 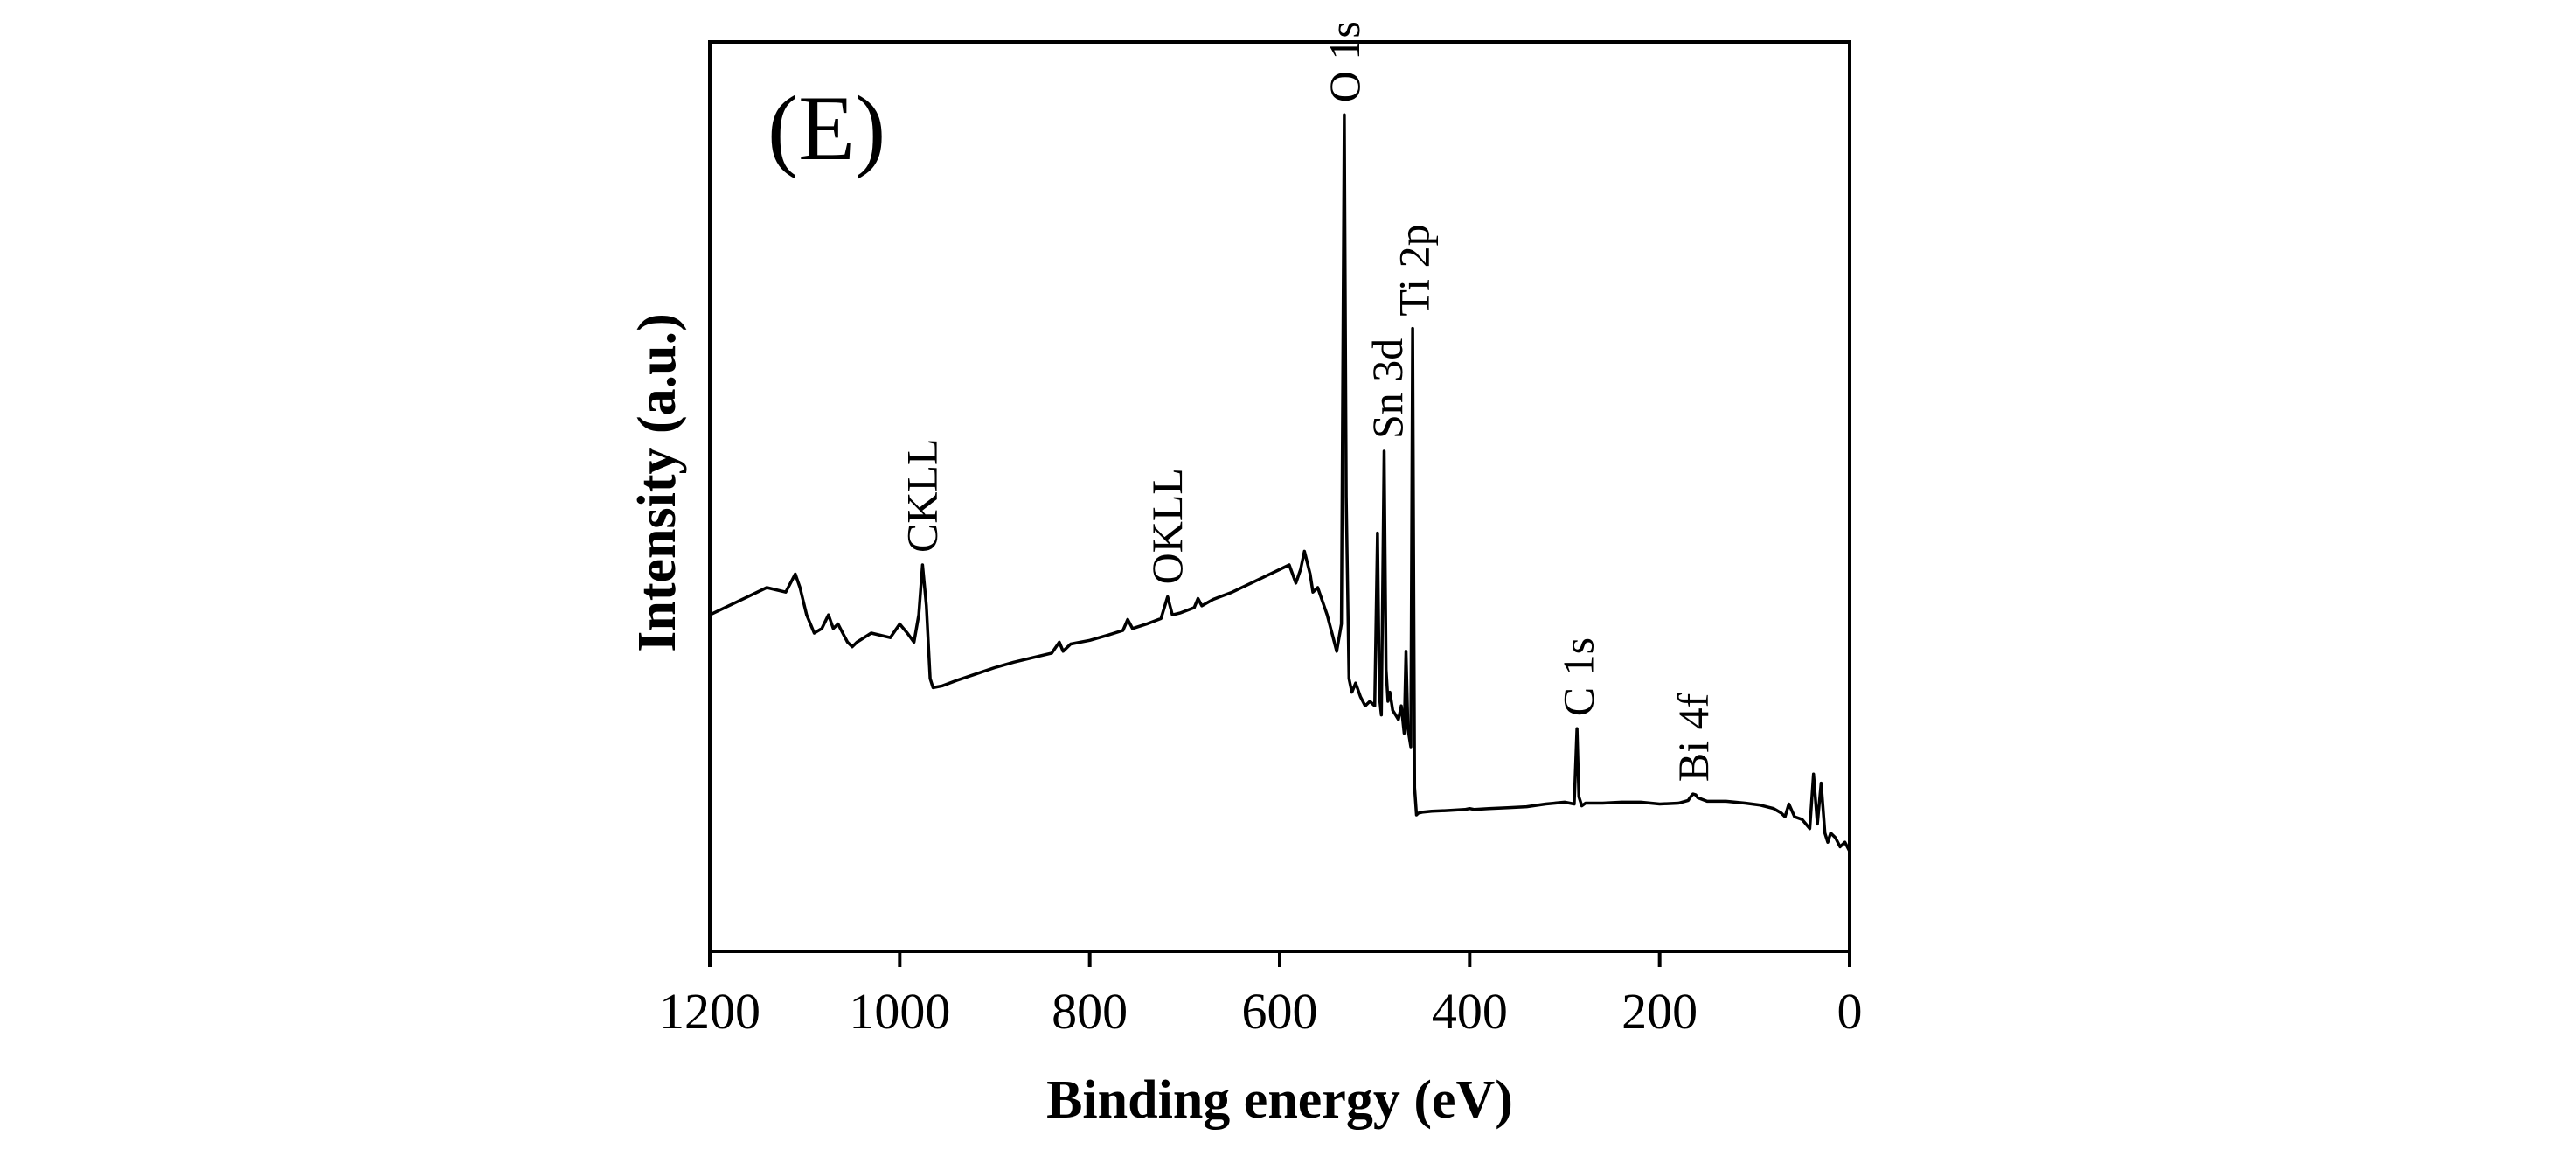 What do you see at coordinates (1280, 1011) in the screenshot?
I see `x-tick-label: 600` at bounding box center [1280, 1011].